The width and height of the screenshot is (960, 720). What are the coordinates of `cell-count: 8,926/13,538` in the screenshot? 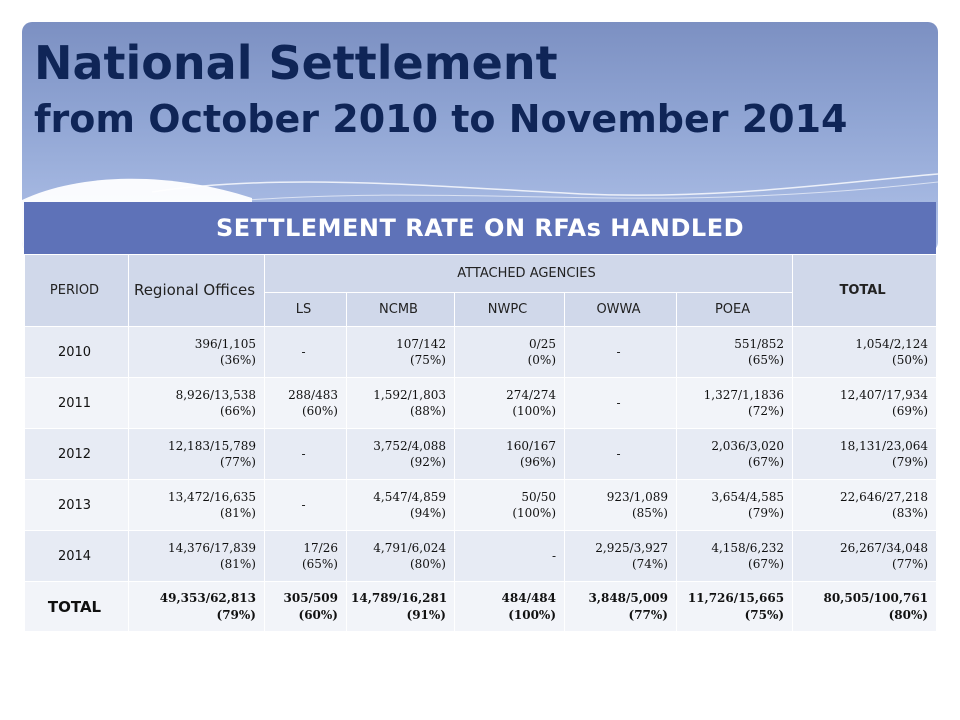 It's located at (215, 394).